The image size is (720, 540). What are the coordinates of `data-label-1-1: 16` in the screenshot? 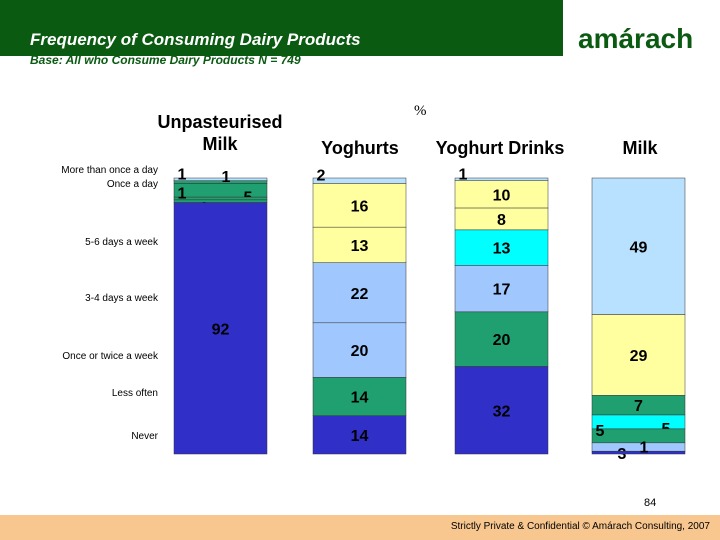 It's located at (360, 206).